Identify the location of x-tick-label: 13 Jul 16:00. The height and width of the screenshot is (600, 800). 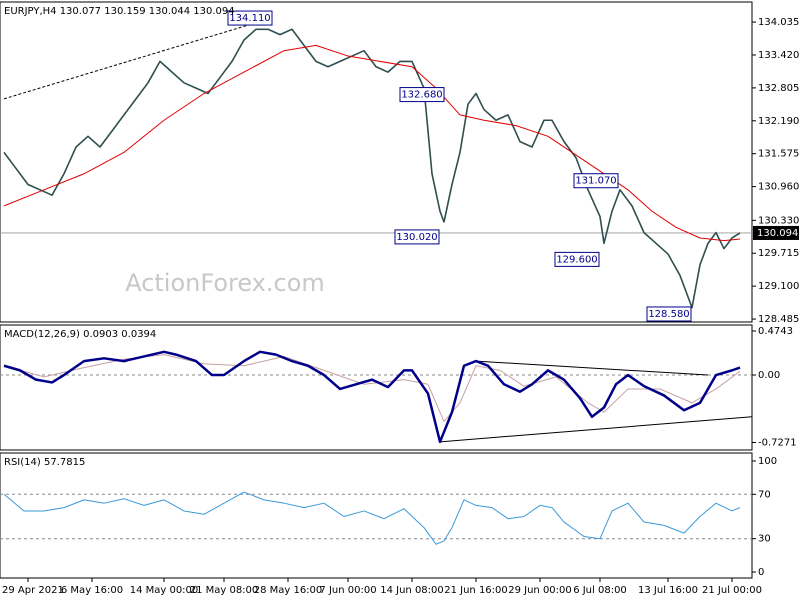
(668, 590).